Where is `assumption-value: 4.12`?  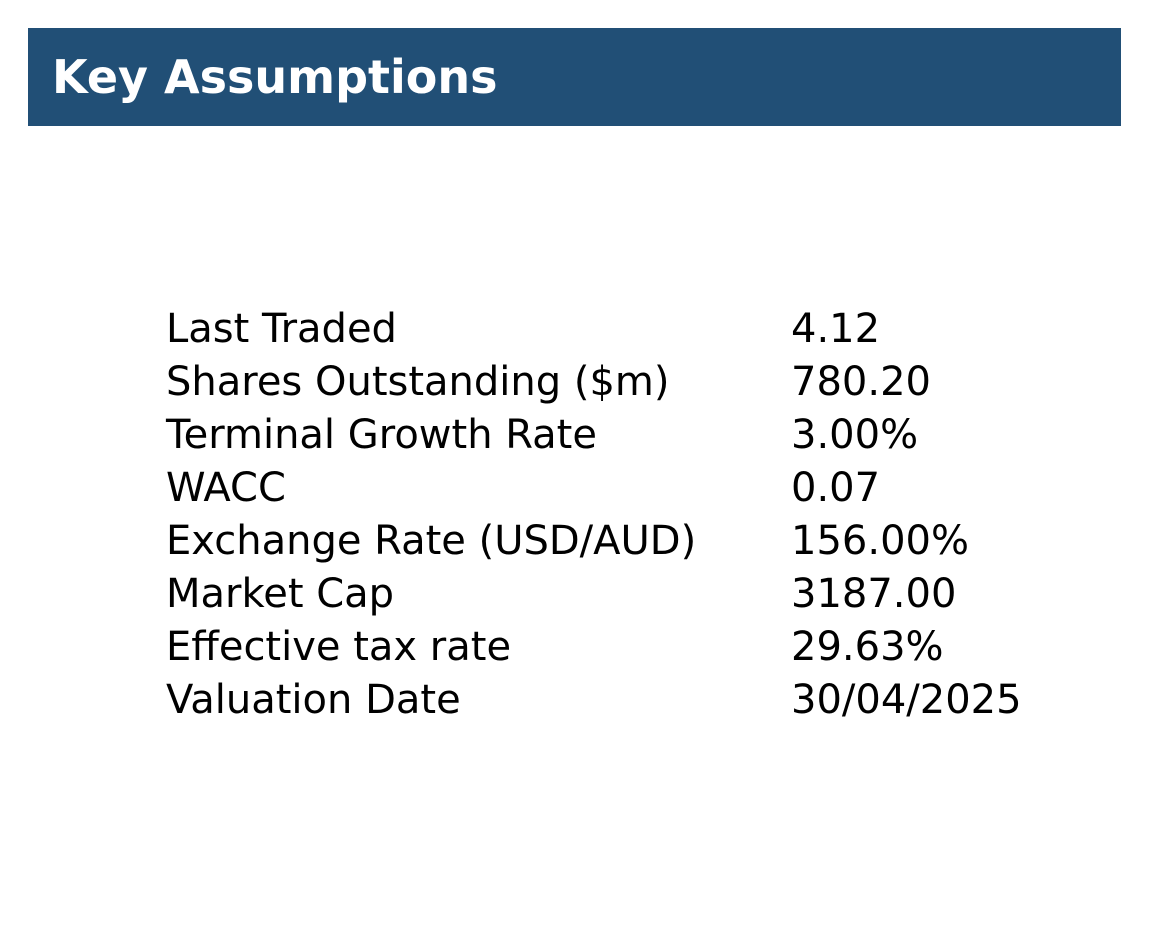 assumption-value: 4.12 is located at coordinates (836, 328).